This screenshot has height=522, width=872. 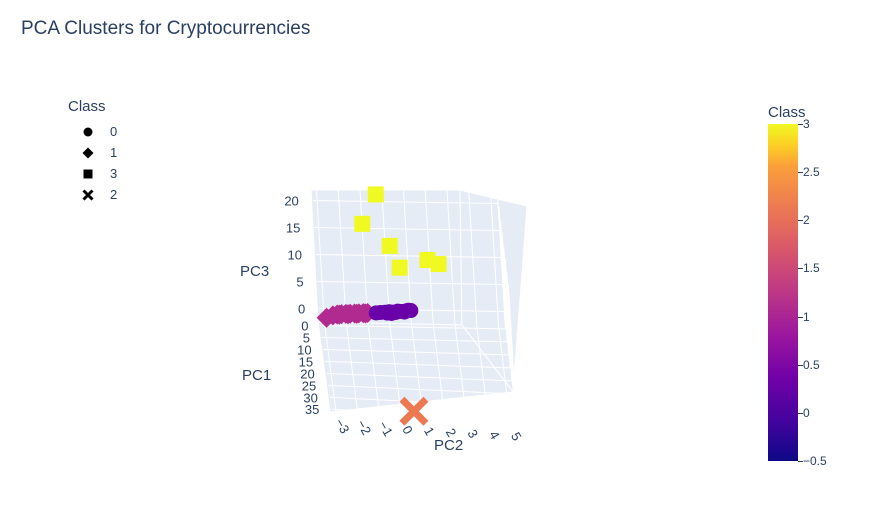 What do you see at coordinates (114, 152) in the screenshot?
I see `legend-label: 1` at bounding box center [114, 152].